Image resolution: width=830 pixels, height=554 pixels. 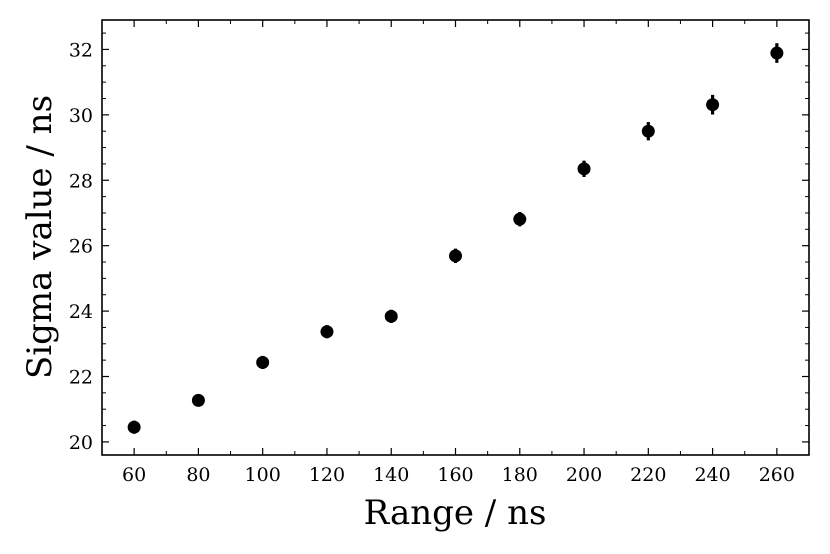 What do you see at coordinates (648, 475) in the screenshot?
I see `x-tick-label: 220` at bounding box center [648, 475].